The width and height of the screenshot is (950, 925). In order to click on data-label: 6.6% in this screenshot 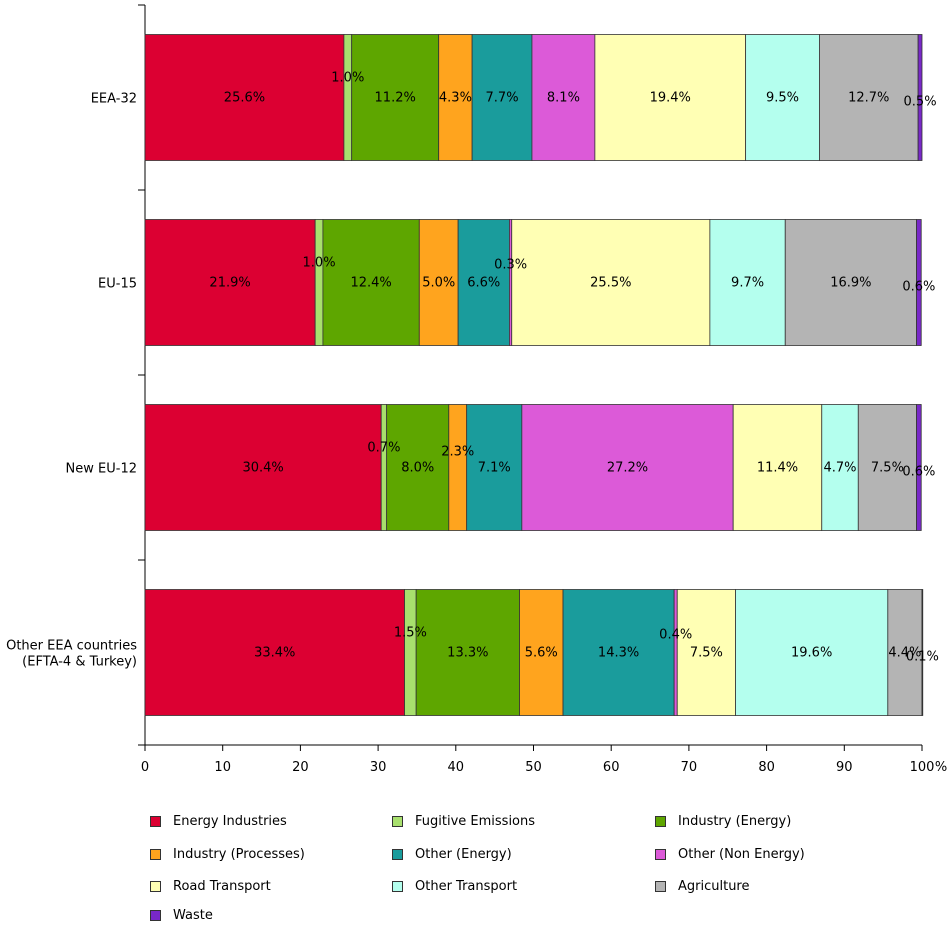, I will do `click(483, 283)`.